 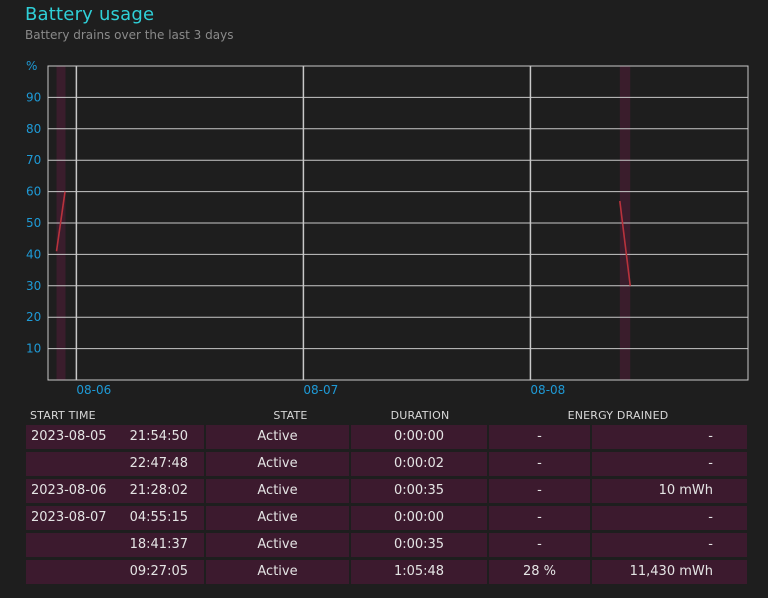 I want to click on table-row: 2023-08-07 04:55:15 Active 0:00:00 - -, so click(x=386, y=518).